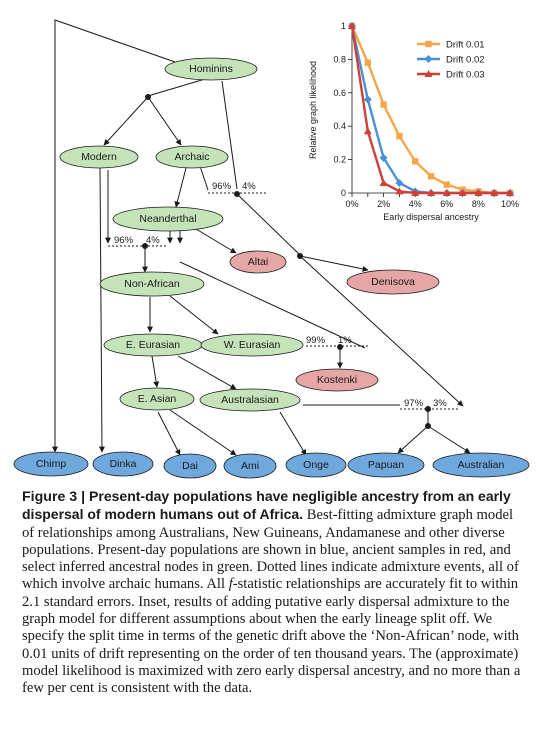  I want to click on label-neanderthal: Neanderthal, so click(167, 219).